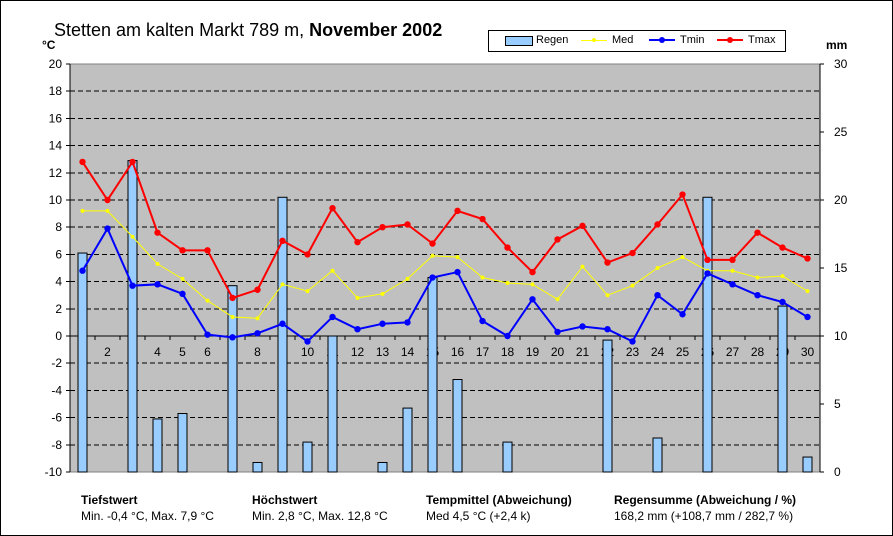 The width and height of the screenshot is (893, 536). Describe the element at coordinates (56, 418) in the screenshot. I see `left-tick-label: -6` at that location.